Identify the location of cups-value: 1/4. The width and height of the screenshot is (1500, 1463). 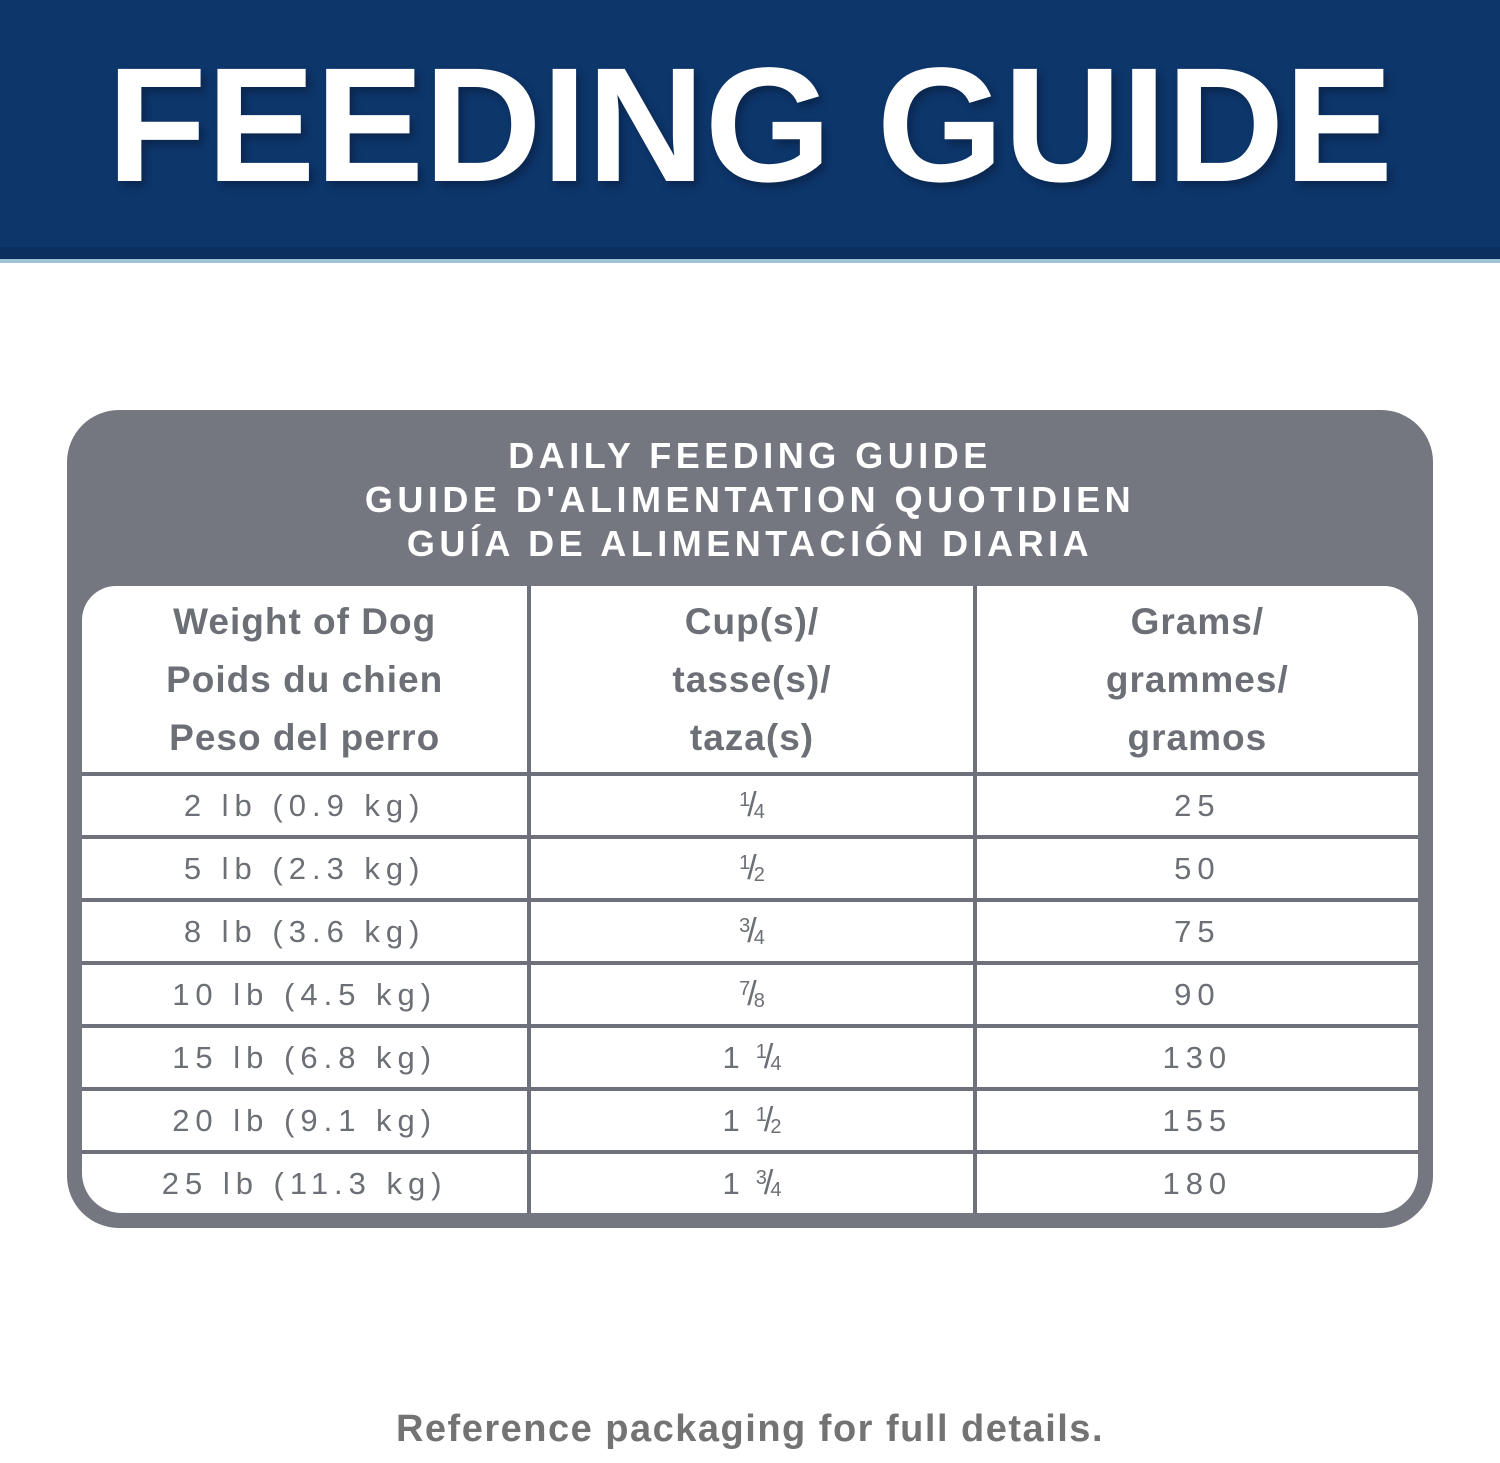
(752, 805).